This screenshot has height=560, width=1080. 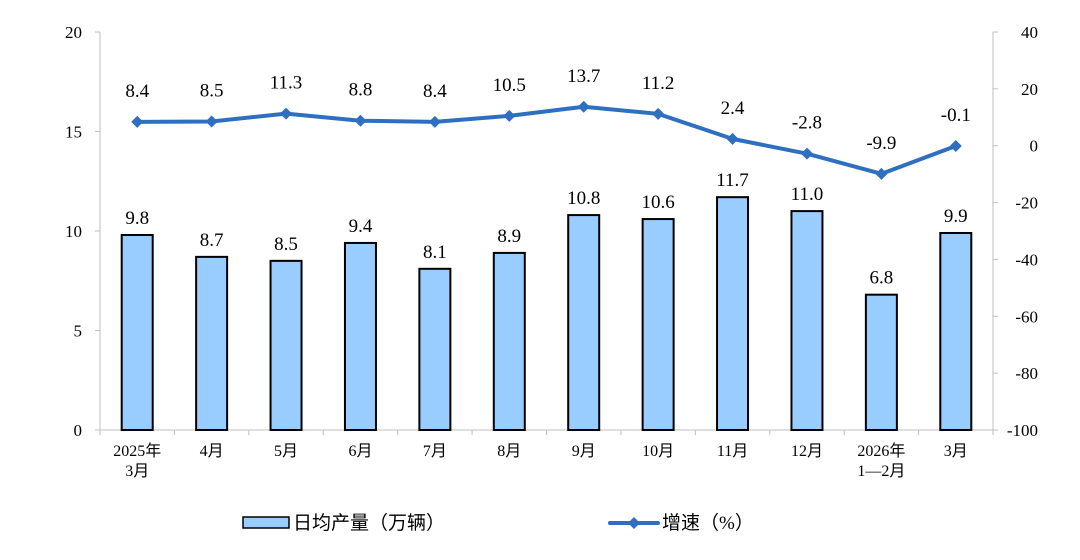 I want to click on x-tick-label: 8月, so click(x=509, y=451).